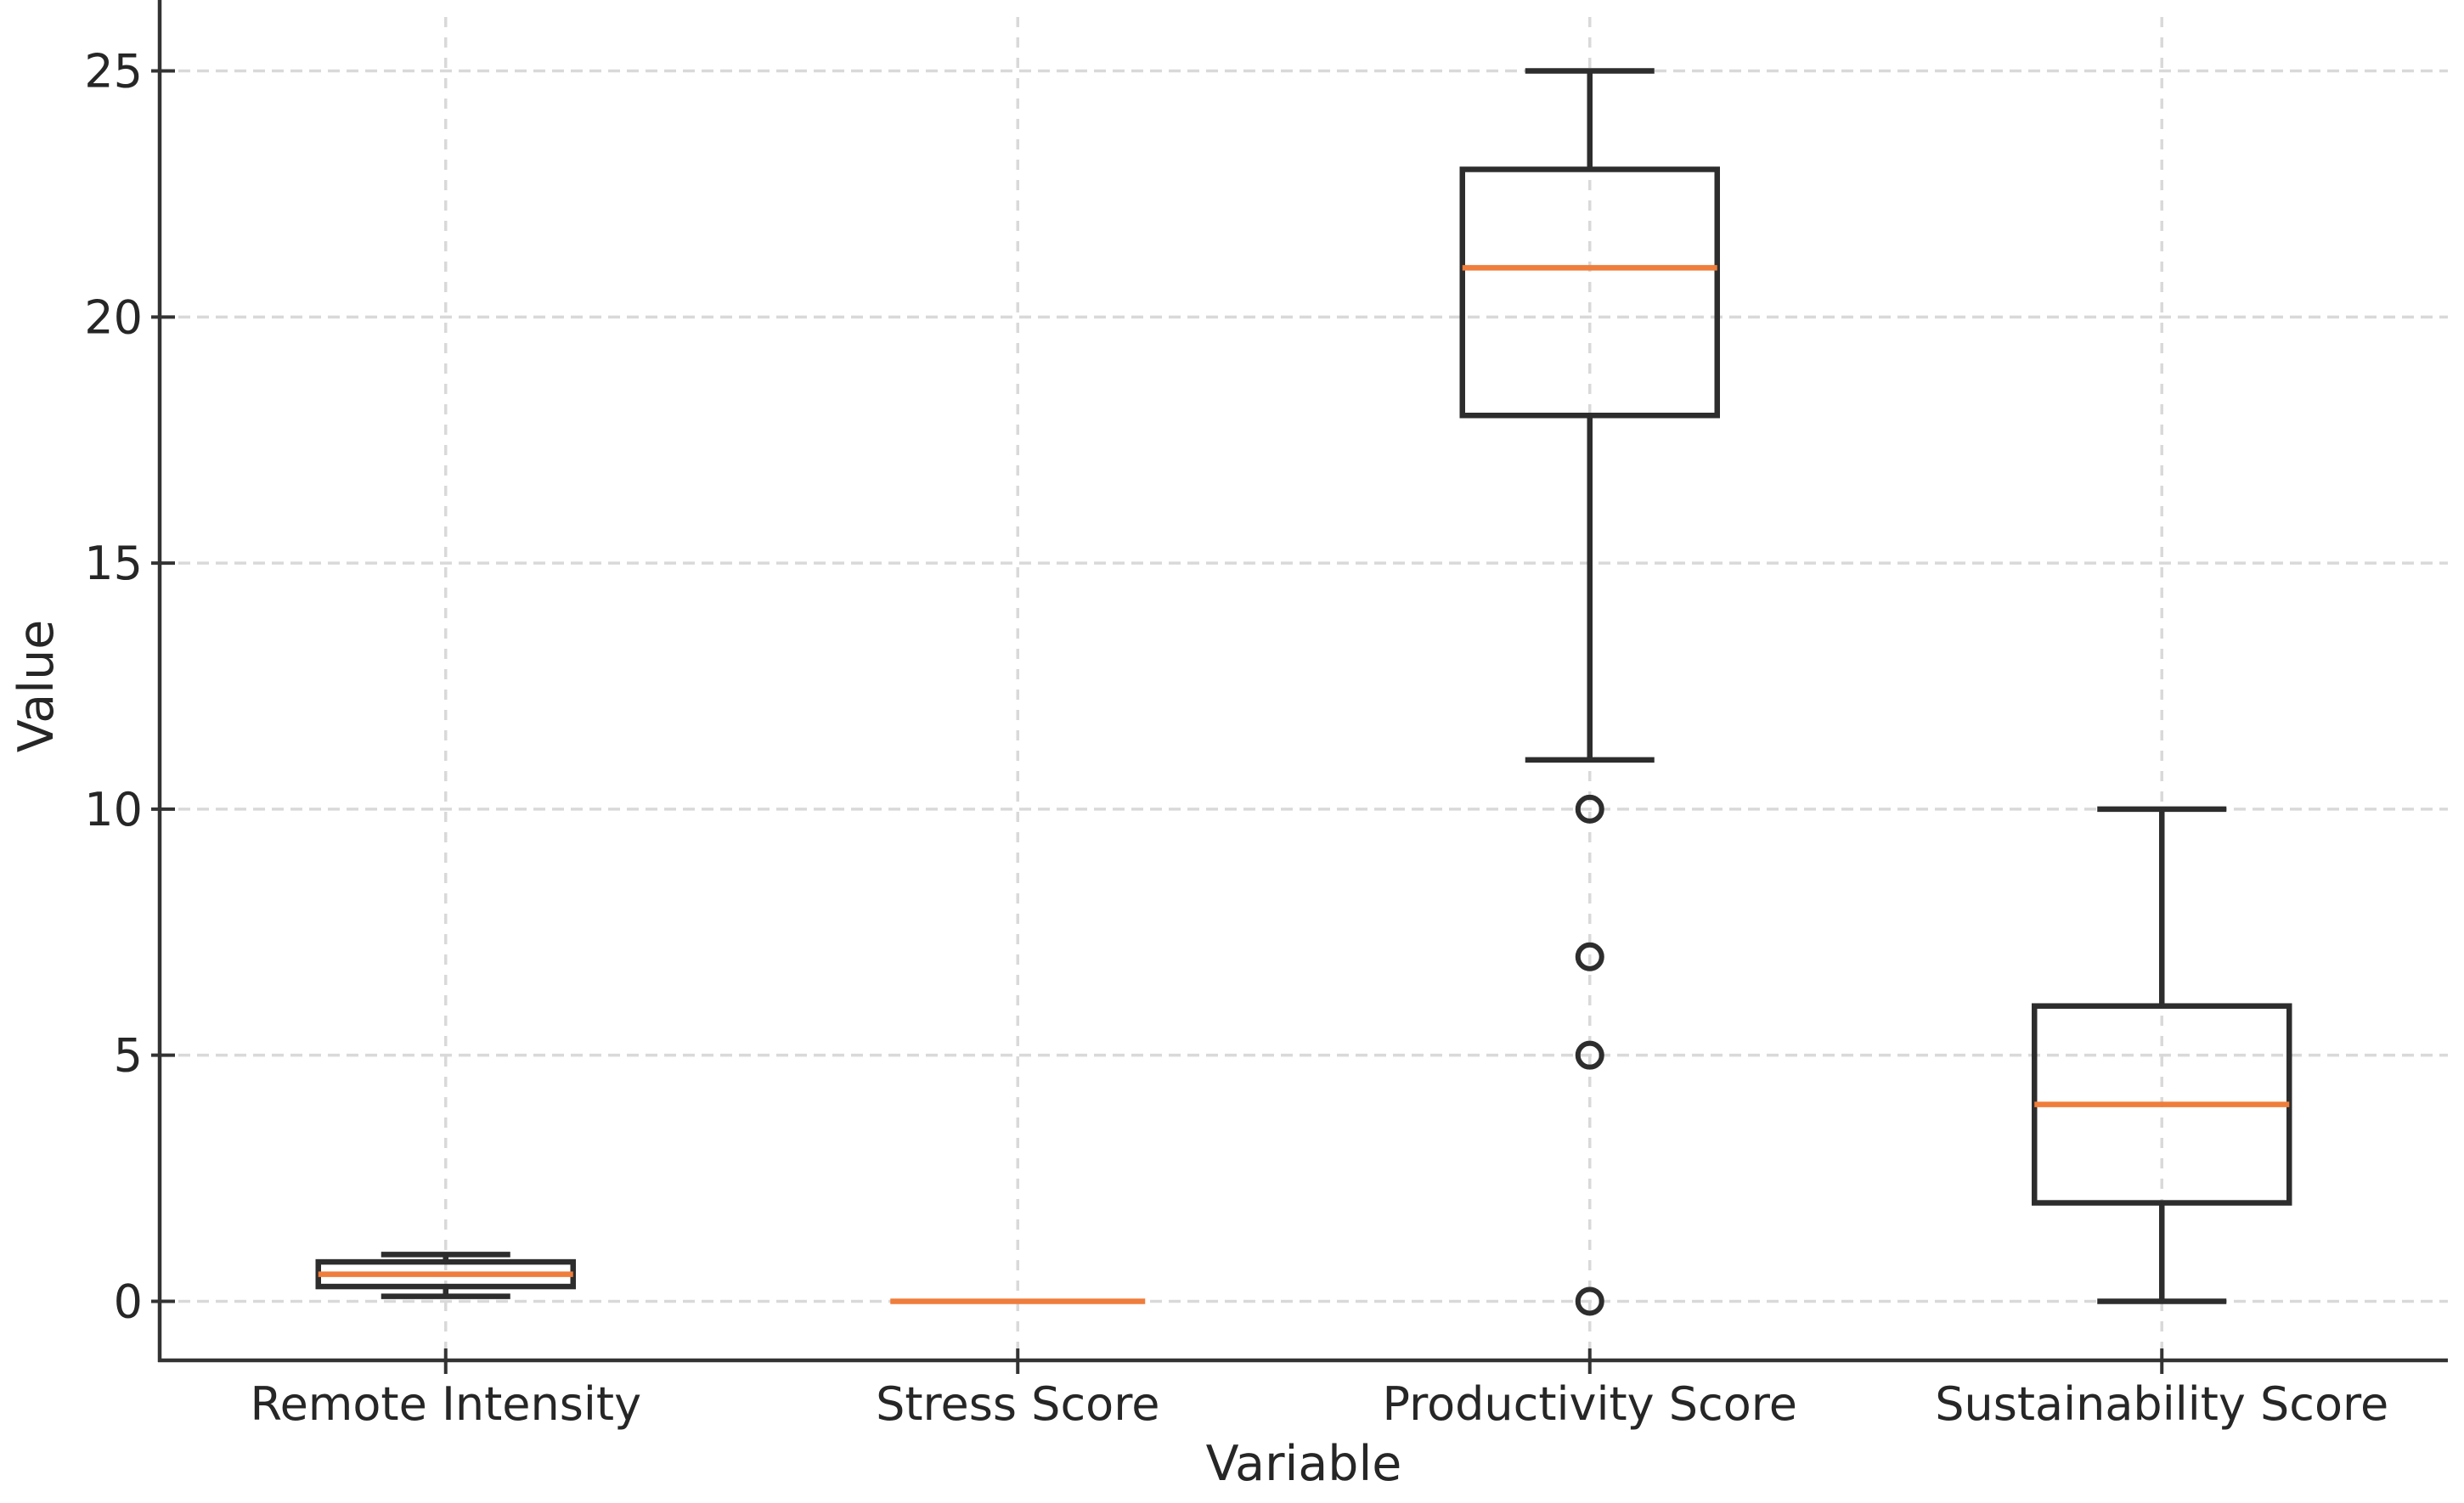 Image resolution: width=2464 pixels, height=1503 pixels. What do you see at coordinates (128, 1056) in the screenshot?
I see `y-tick-label-5: 5` at bounding box center [128, 1056].